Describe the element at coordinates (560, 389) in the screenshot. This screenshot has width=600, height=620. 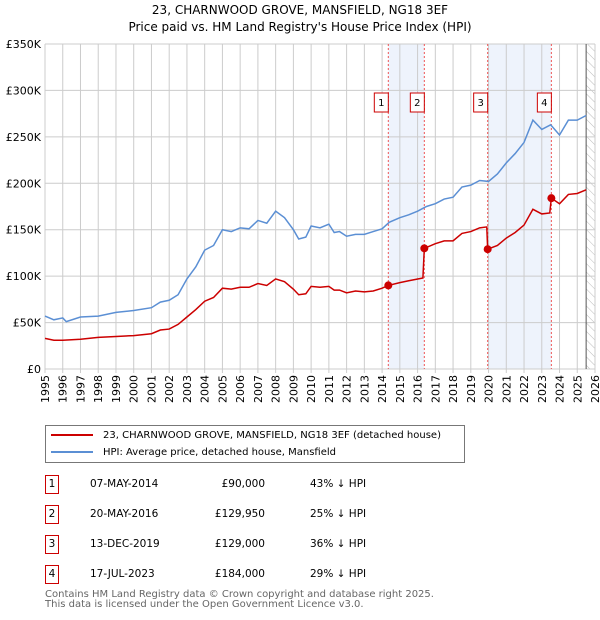
I see `x-tick-label: 2024` at that location.